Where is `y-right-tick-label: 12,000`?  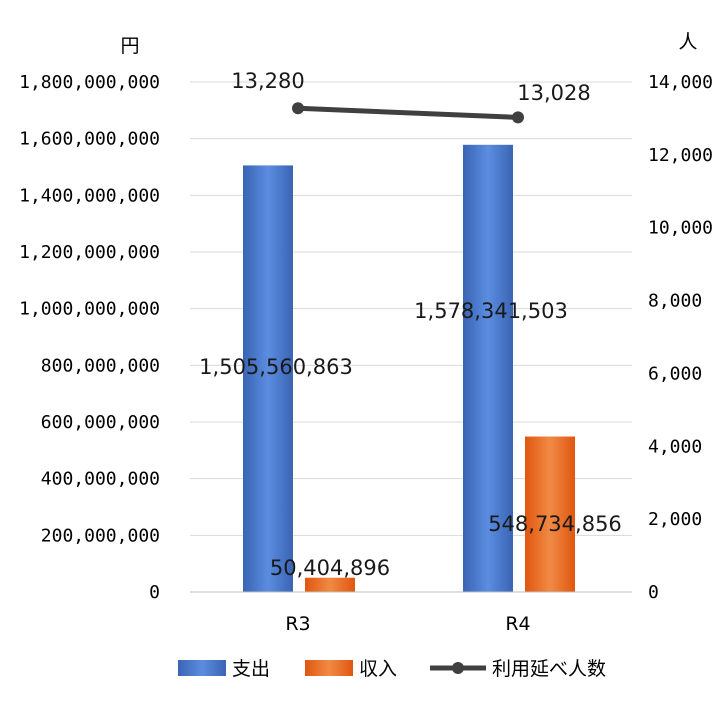
y-right-tick-label: 12,000 is located at coordinates (680, 155).